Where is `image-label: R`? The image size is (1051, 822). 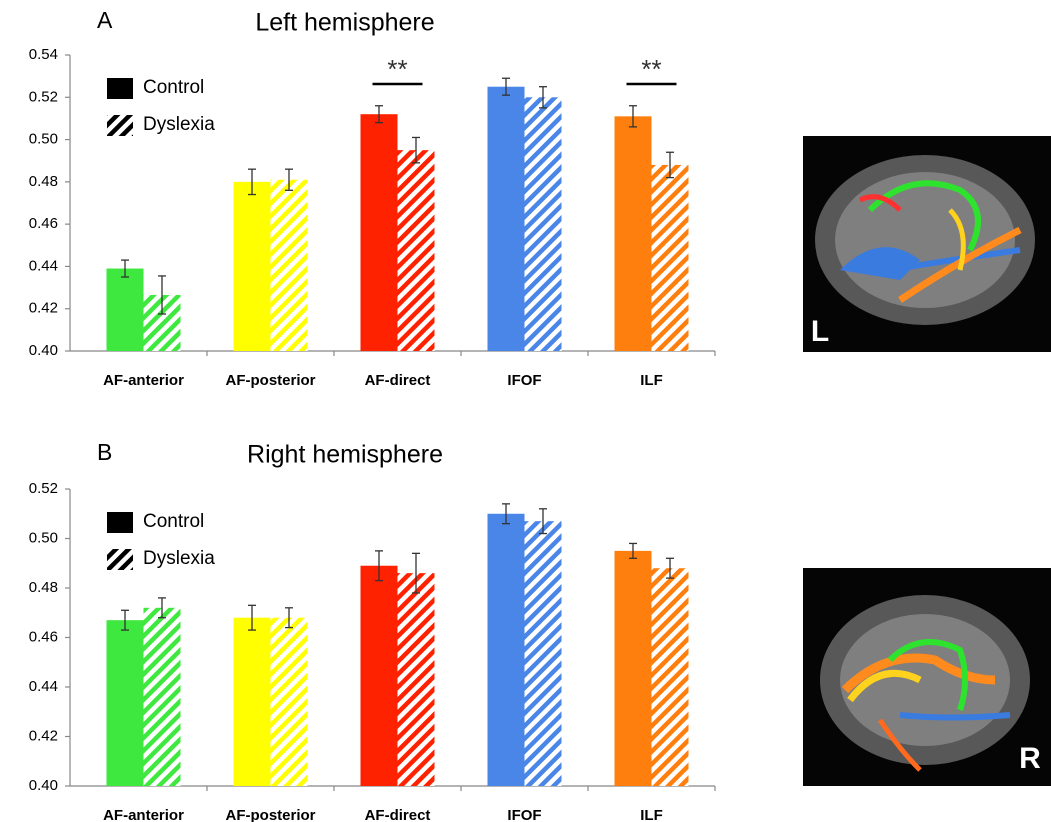
image-label: R is located at coordinates (1030, 758).